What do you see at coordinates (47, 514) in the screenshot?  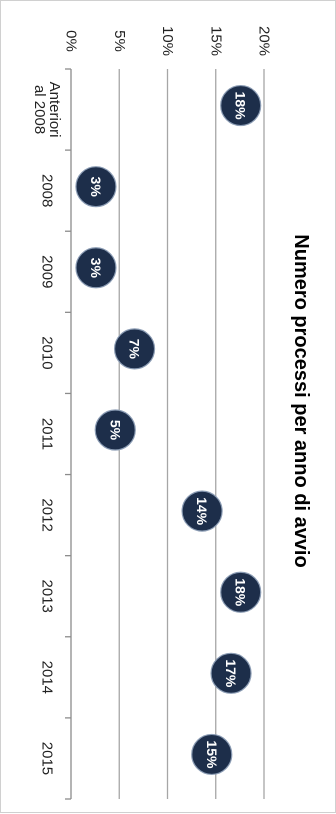 I see `category-label: 2012` at bounding box center [47, 514].